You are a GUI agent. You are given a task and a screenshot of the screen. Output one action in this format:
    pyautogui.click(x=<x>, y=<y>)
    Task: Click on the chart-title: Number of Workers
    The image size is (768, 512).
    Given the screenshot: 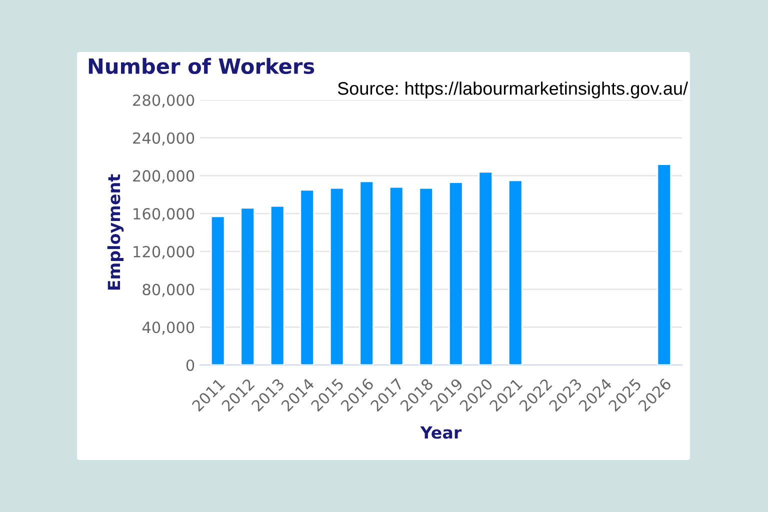 What is the action you would take?
    pyautogui.click(x=201, y=66)
    